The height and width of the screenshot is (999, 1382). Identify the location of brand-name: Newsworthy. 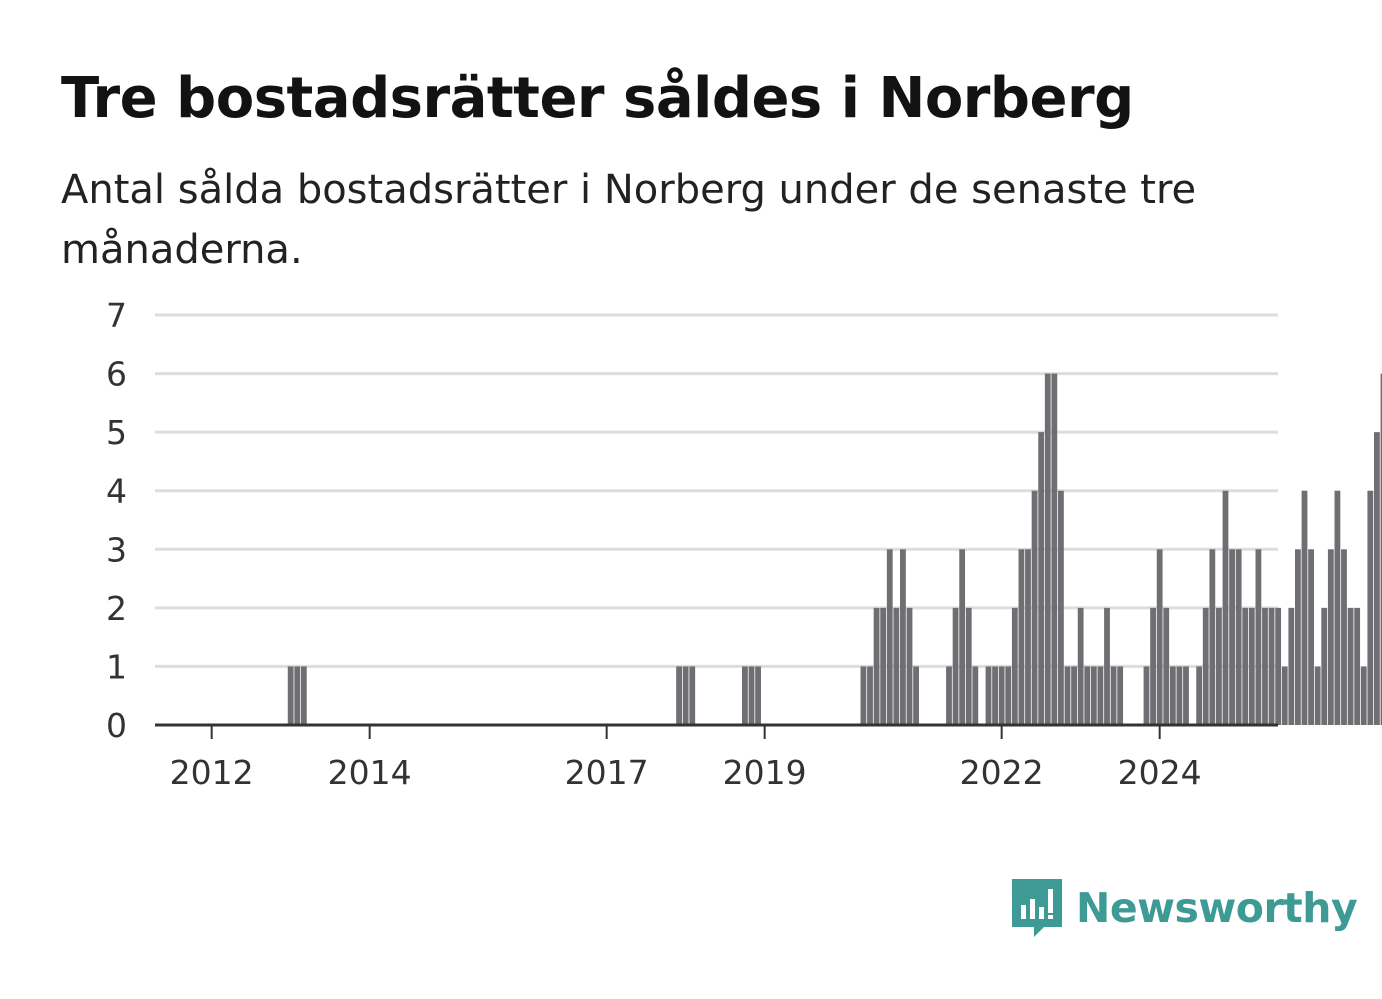
(1217, 908).